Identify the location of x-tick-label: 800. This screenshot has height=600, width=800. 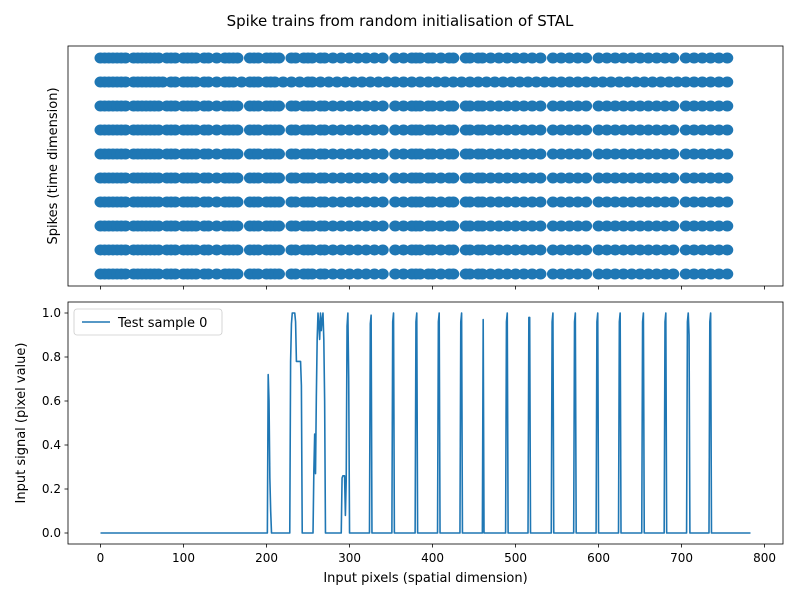
(764, 558).